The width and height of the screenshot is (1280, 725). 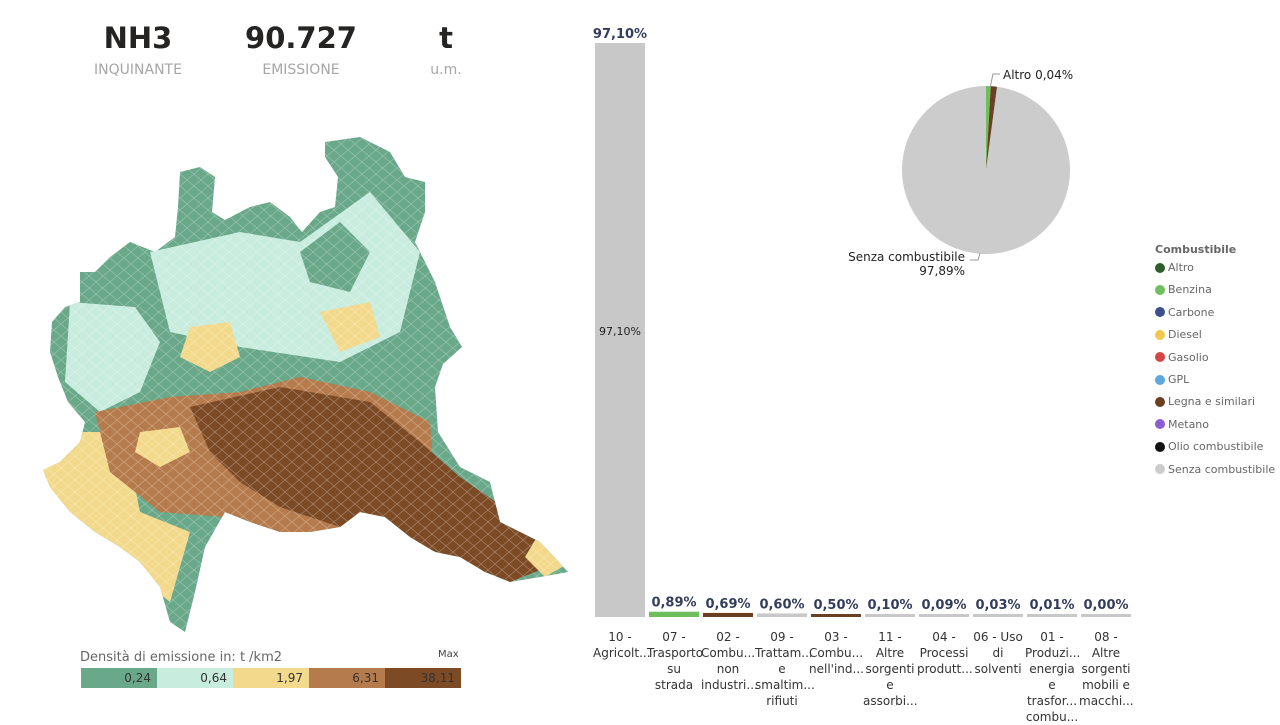 I want to click on kpi-unit-value: t, so click(x=446, y=38).